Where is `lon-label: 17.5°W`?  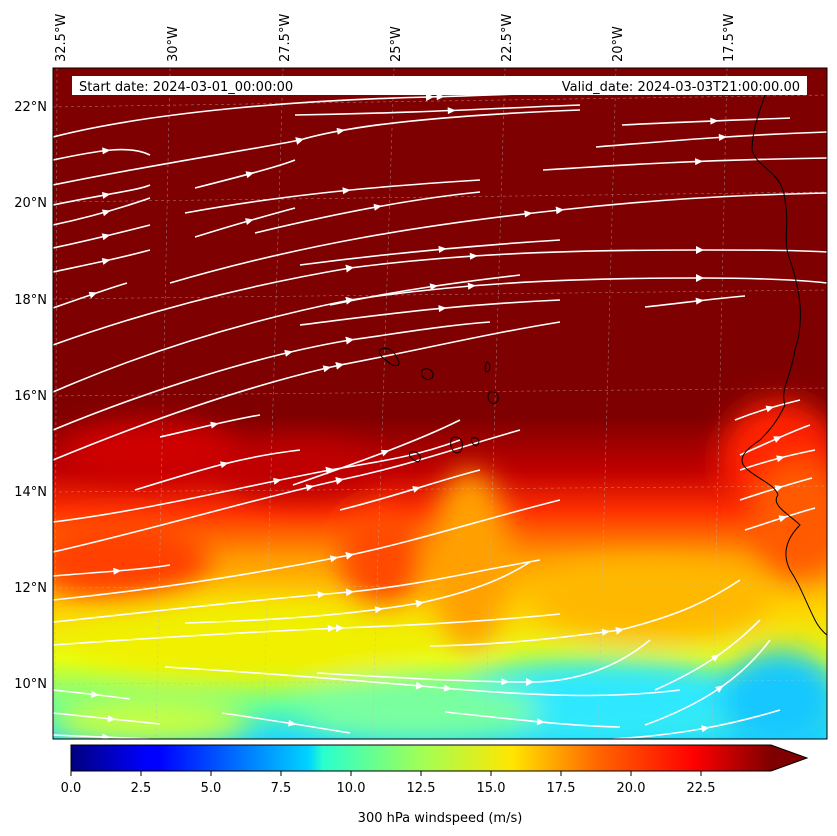 lon-label: 17.5°W is located at coordinates (729, 38).